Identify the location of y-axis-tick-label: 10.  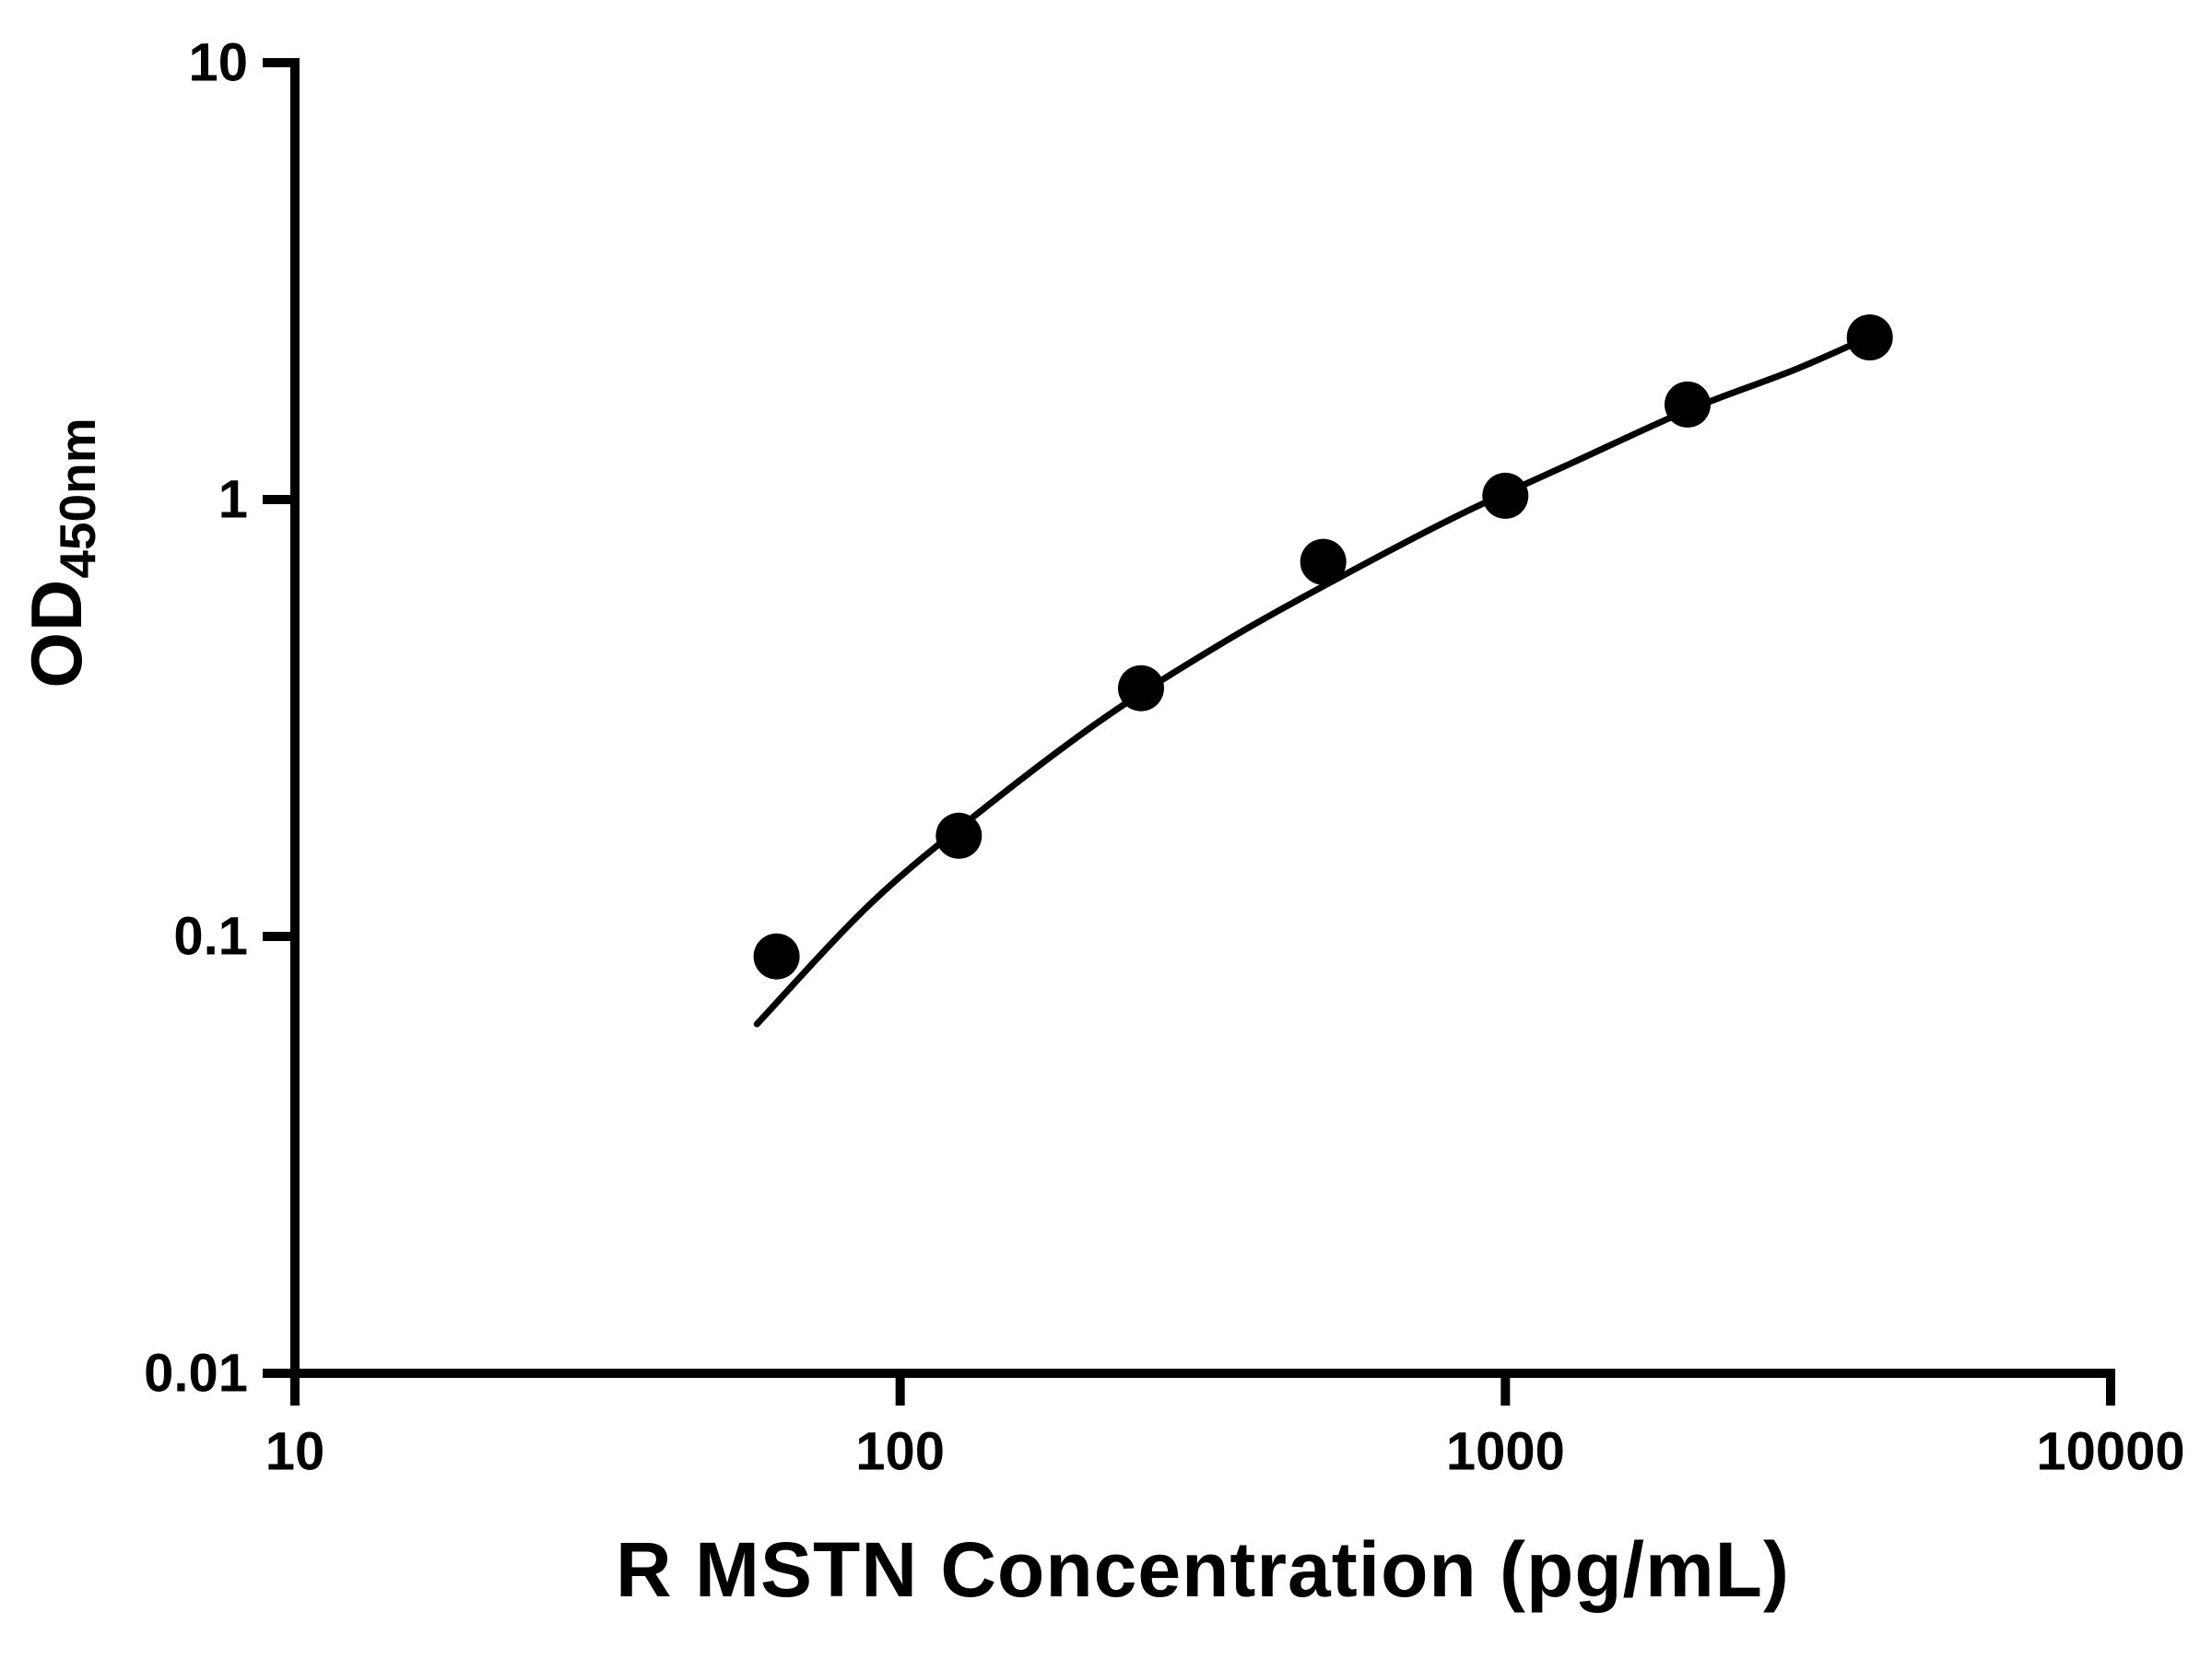
(218, 63).